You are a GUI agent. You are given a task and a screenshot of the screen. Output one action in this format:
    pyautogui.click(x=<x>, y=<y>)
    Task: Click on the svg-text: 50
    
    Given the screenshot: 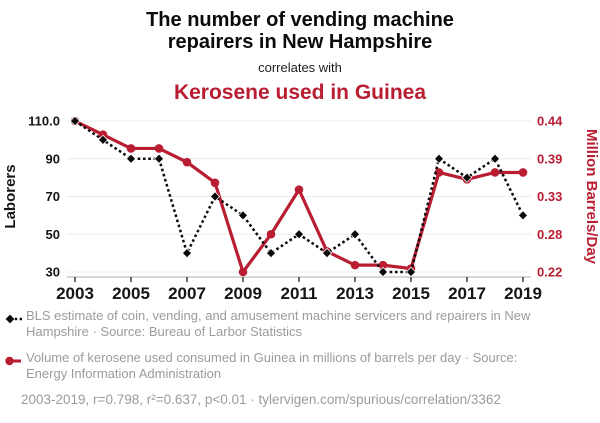 What is the action you would take?
    pyautogui.click(x=53, y=234)
    